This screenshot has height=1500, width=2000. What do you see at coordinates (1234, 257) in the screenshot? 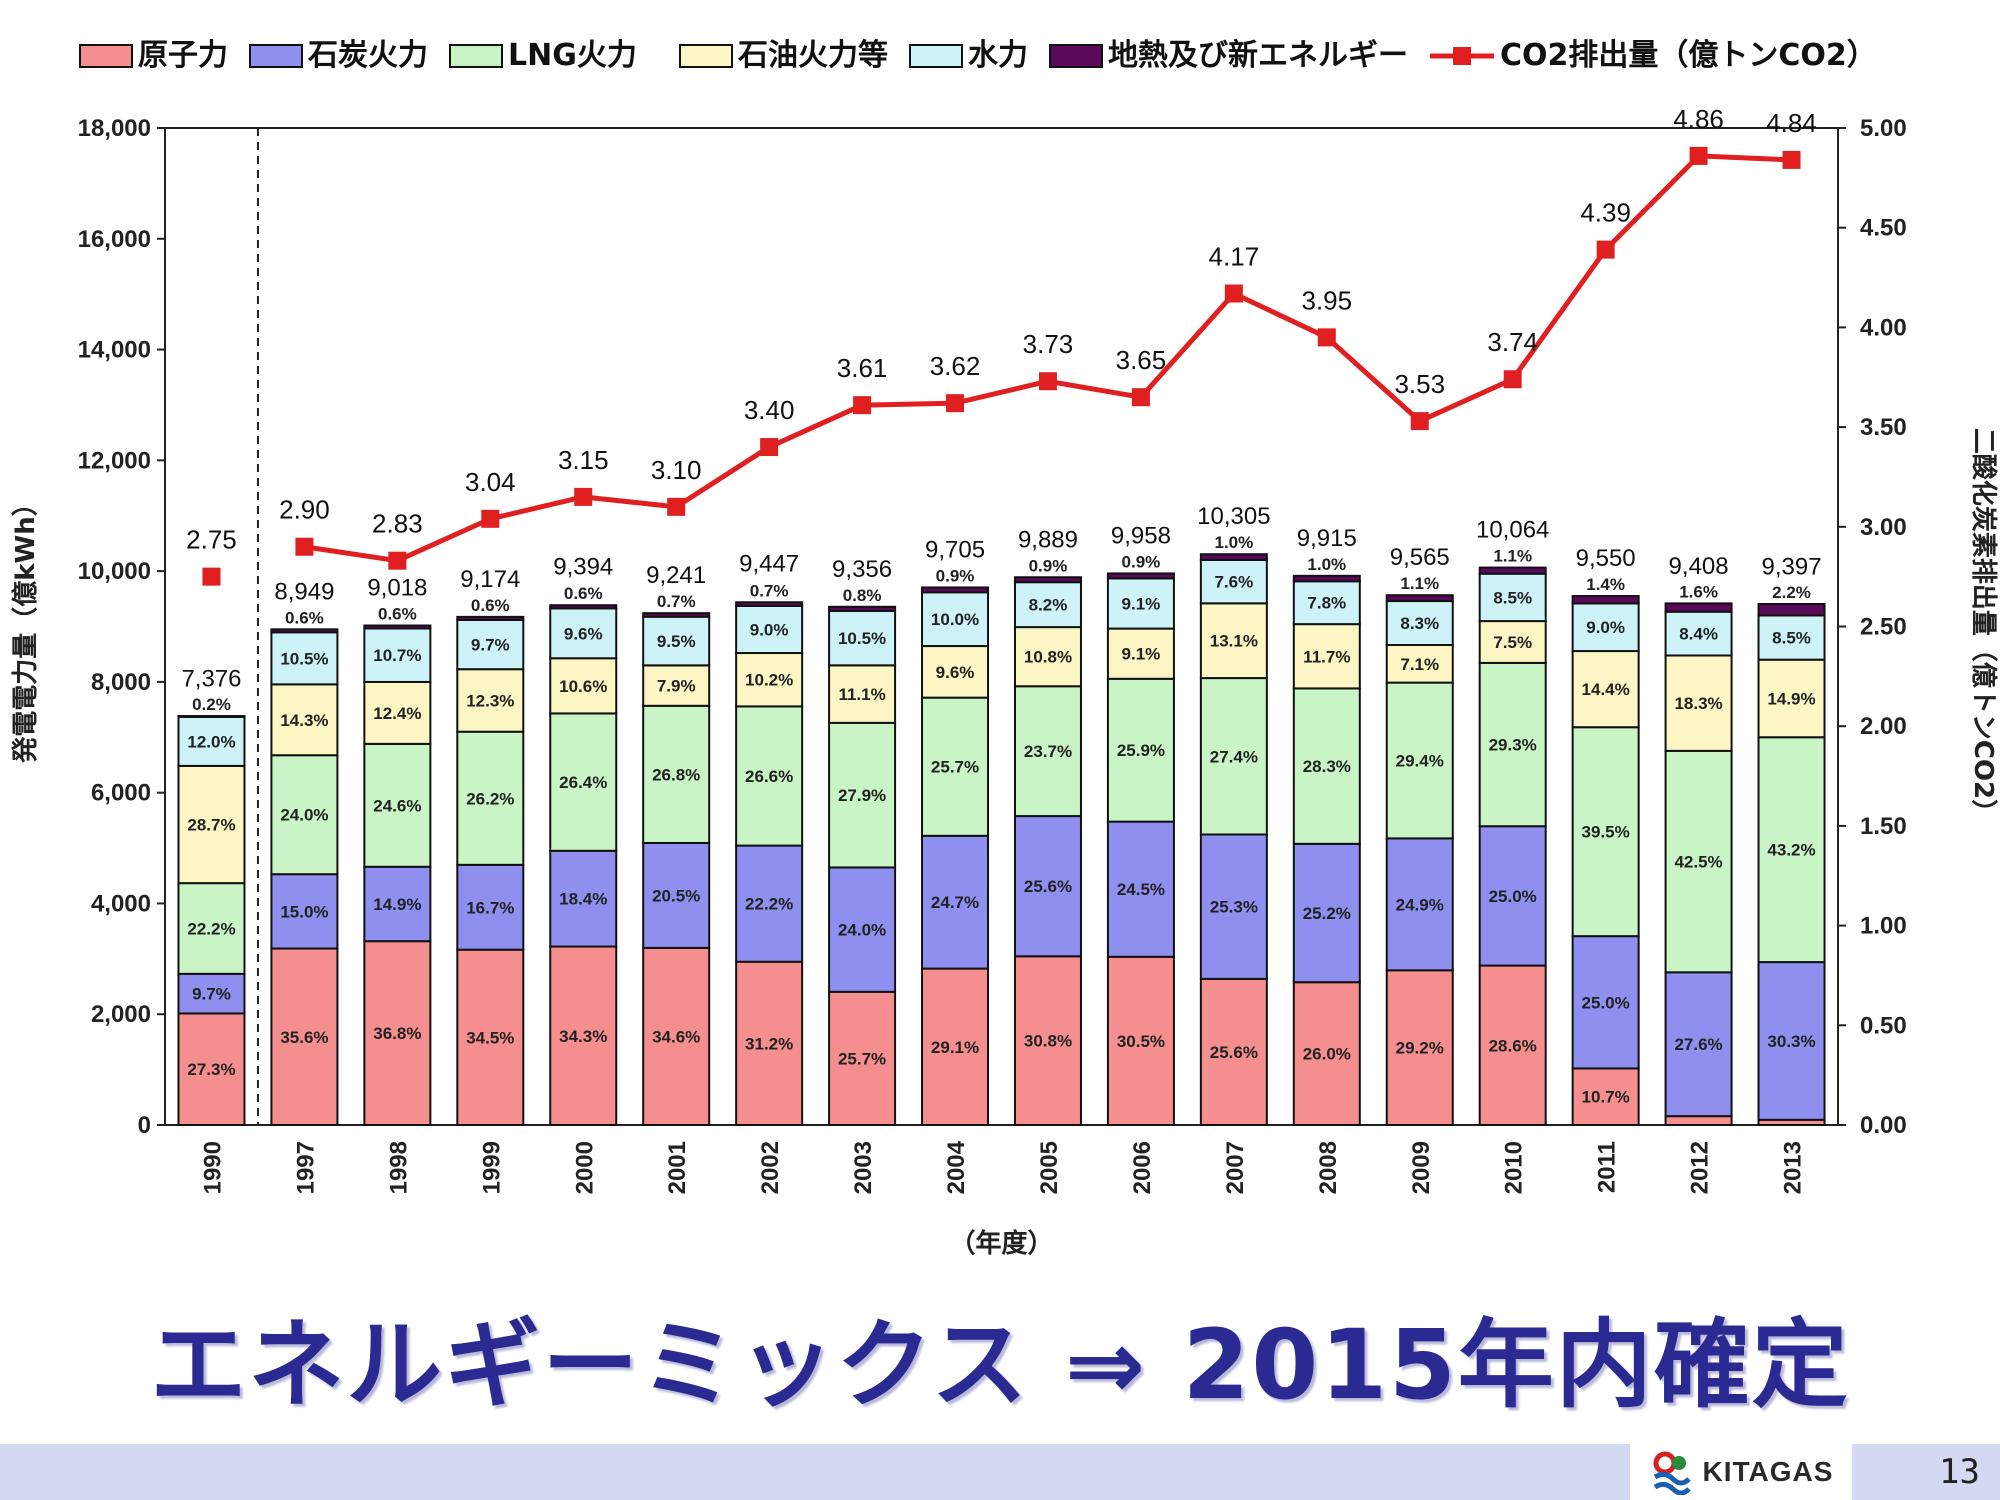
I see `co2-value-label: 4.17` at bounding box center [1234, 257].